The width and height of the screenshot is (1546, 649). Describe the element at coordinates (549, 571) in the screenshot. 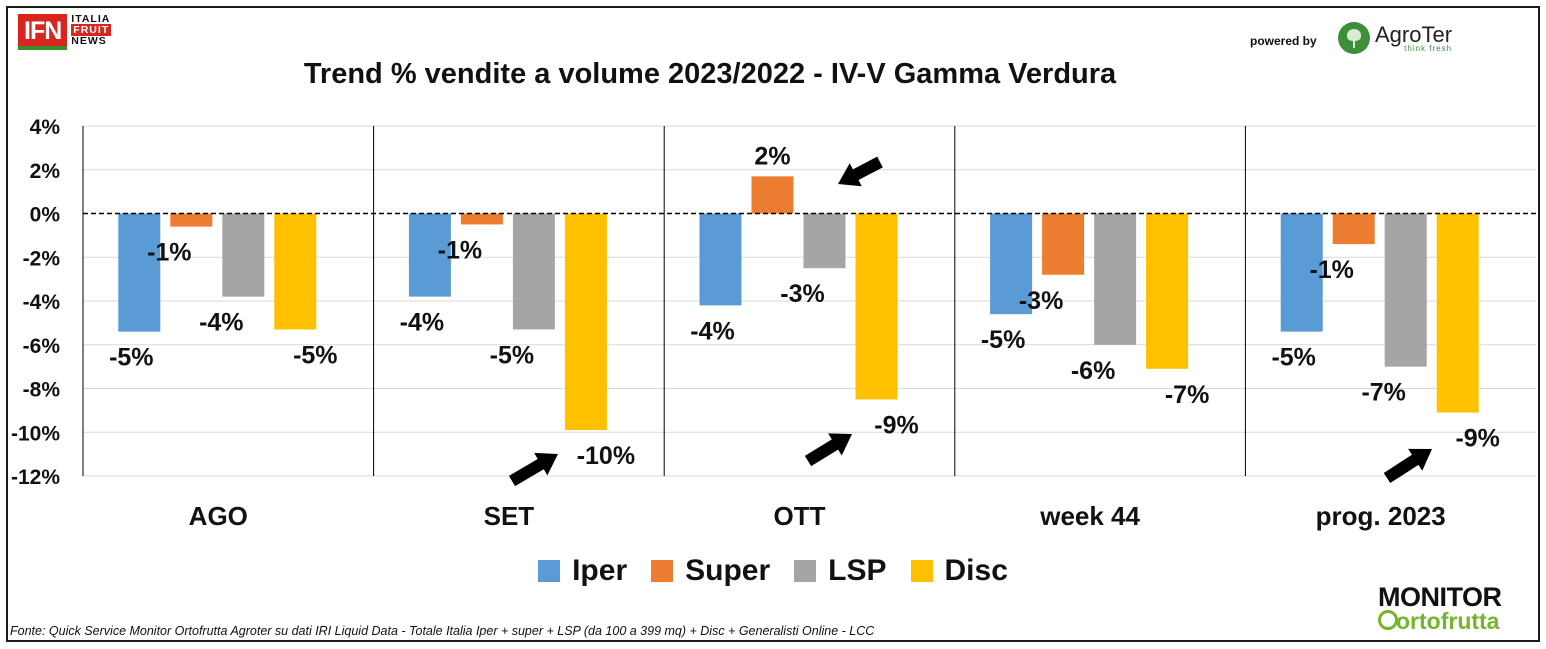

I see `legend-swatch-iper` at that location.